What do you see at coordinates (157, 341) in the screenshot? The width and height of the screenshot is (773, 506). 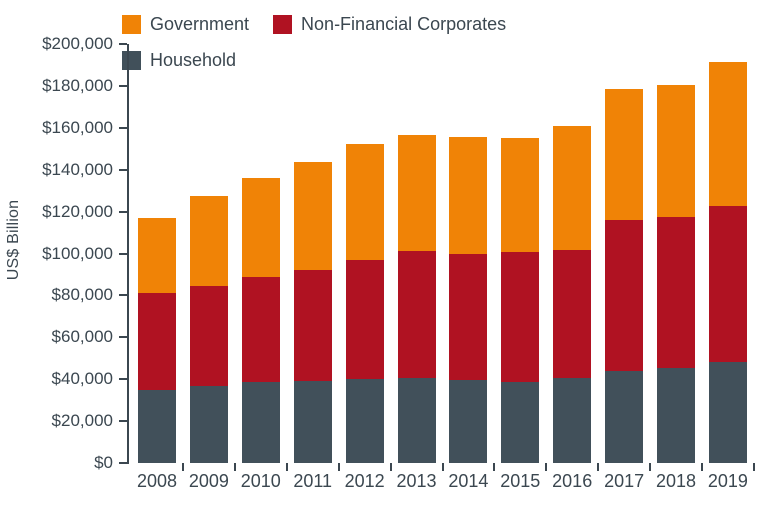 I see `bar-2008-non-financial-corporates` at bounding box center [157, 341].